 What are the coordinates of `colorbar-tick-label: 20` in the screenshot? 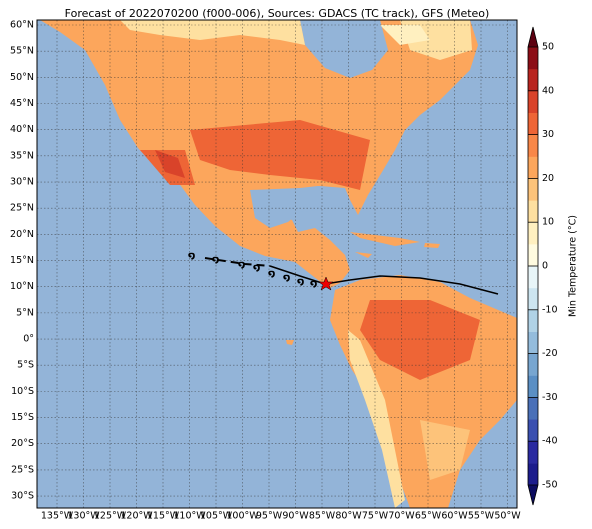 It's located at (548, 178).